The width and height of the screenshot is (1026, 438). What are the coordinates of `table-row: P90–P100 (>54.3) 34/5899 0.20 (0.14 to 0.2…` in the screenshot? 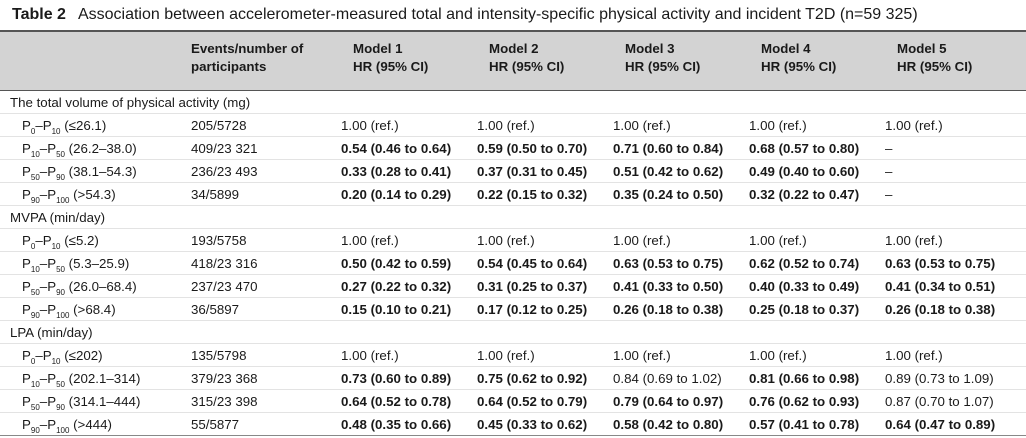 It's located at (513, 194).